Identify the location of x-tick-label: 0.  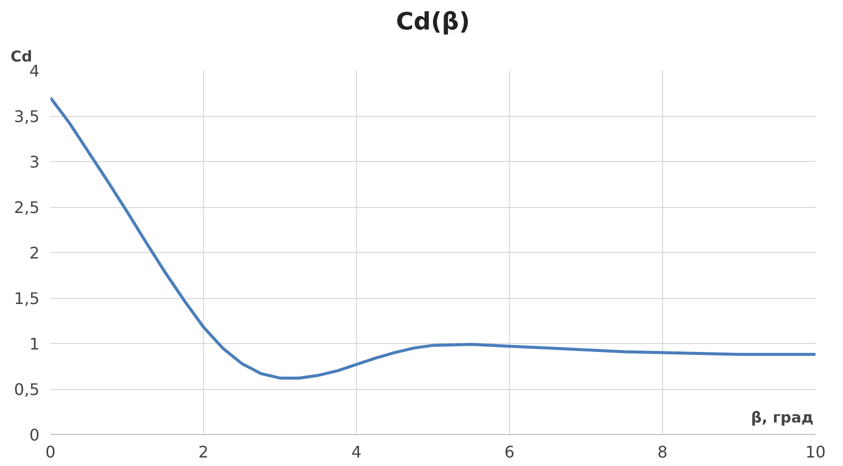
(50, 452).